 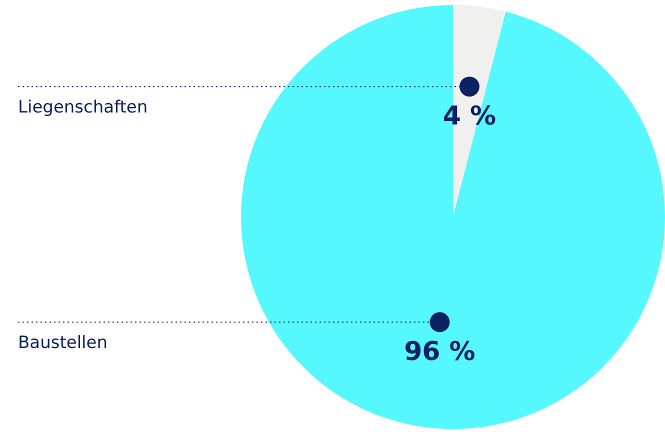 What do you see at coordinates (440, 351) in the screenshot?
I see `data-label: 96 %` at bounding box center [440, 351].